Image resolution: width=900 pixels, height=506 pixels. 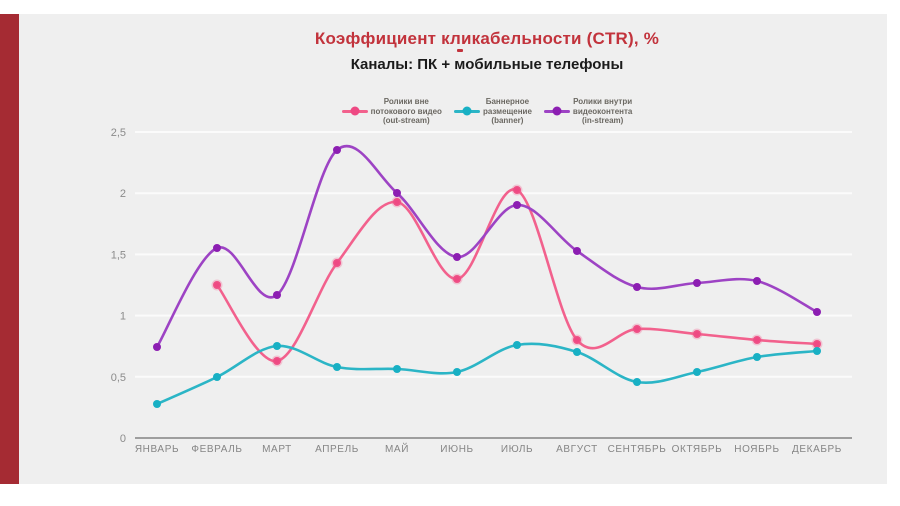 I want to click on x-axis-label: АВГУСТ, so click(x=577, y=449).